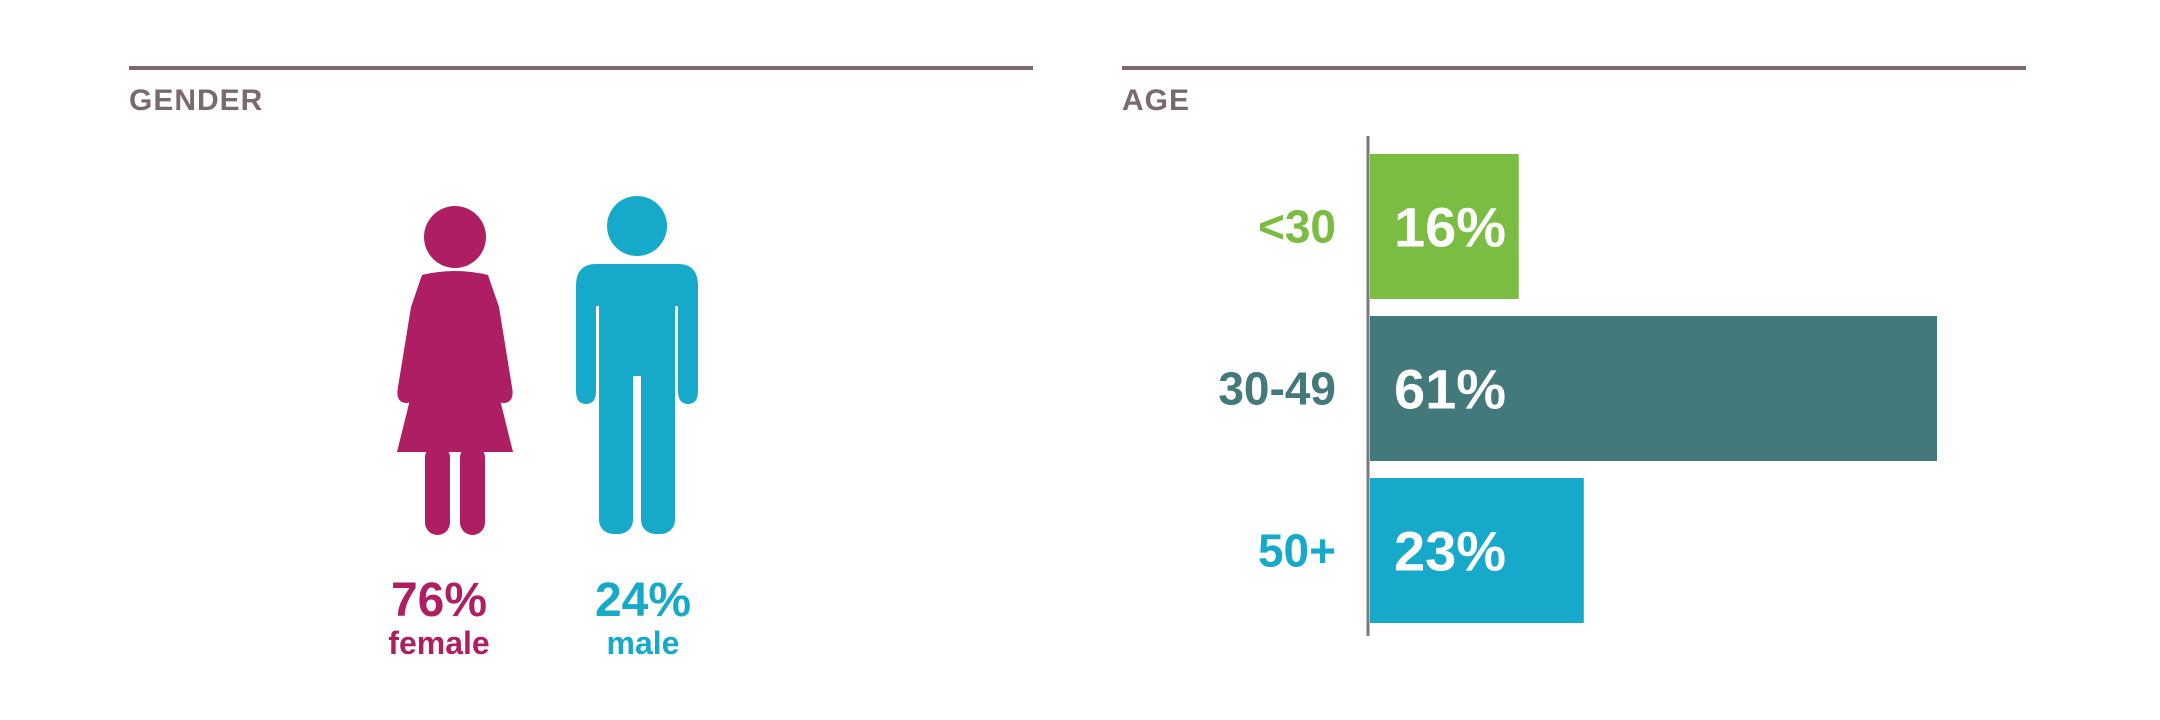 This screenshot has width=2160, height=720. I want to click on age-bar-value-label: 61%, so click(1450, 389).